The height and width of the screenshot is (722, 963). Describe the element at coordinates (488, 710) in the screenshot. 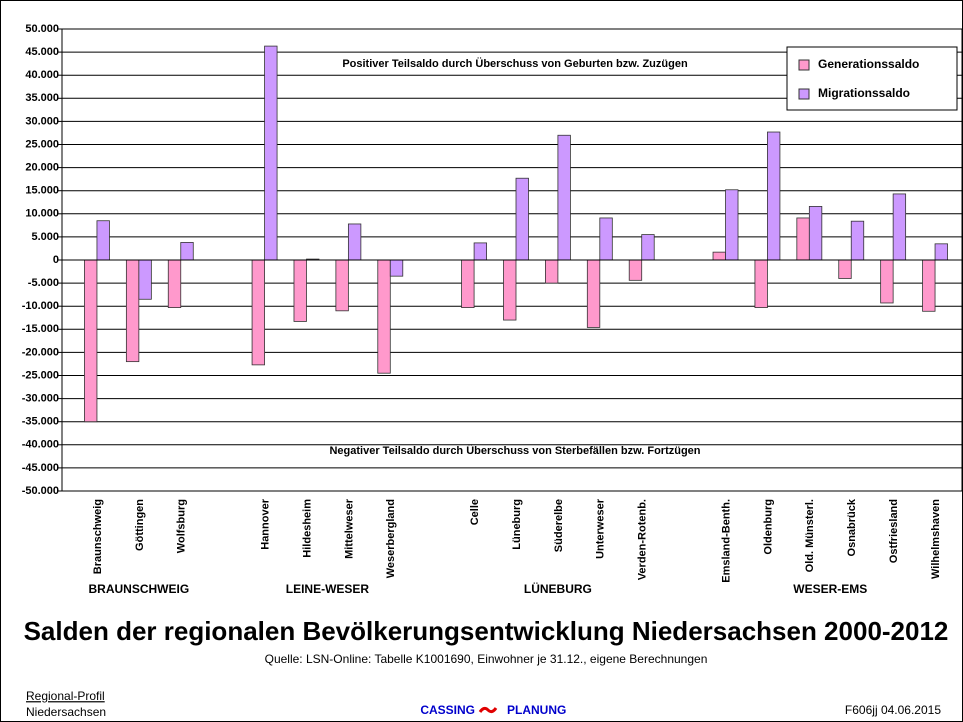

I see `brand-logo` at that location.